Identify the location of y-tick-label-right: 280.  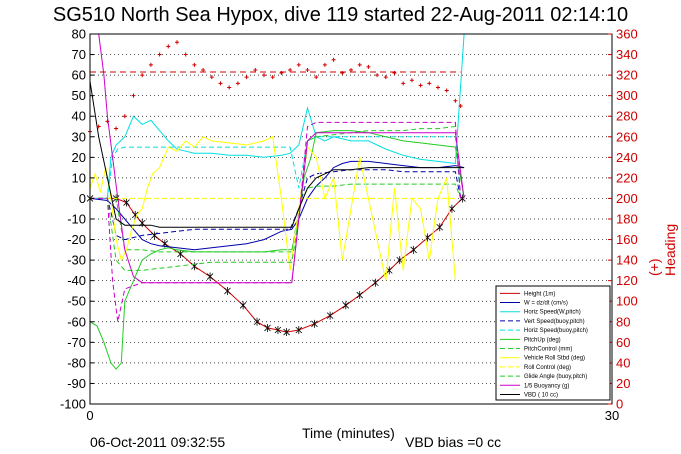
(627, 116).